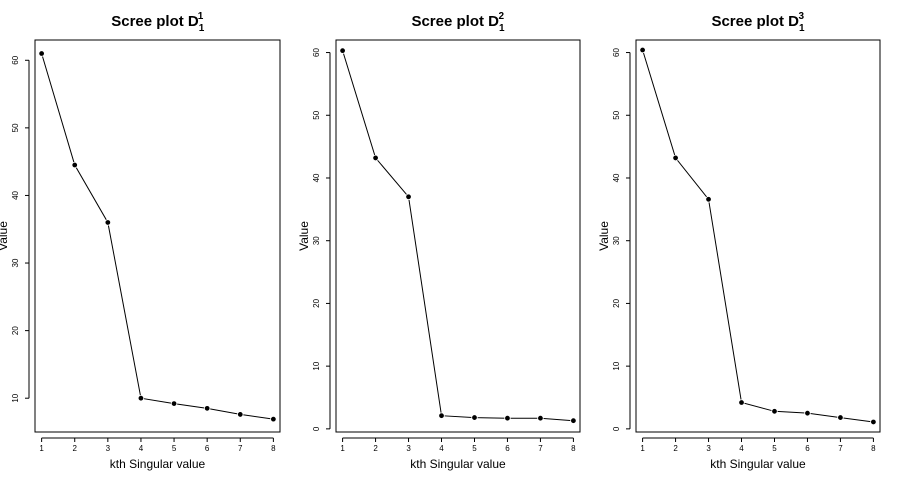 The width and height of the screenshot is (900, 480). I want to click on chart-title-superscript: 3, so click(802, 16).